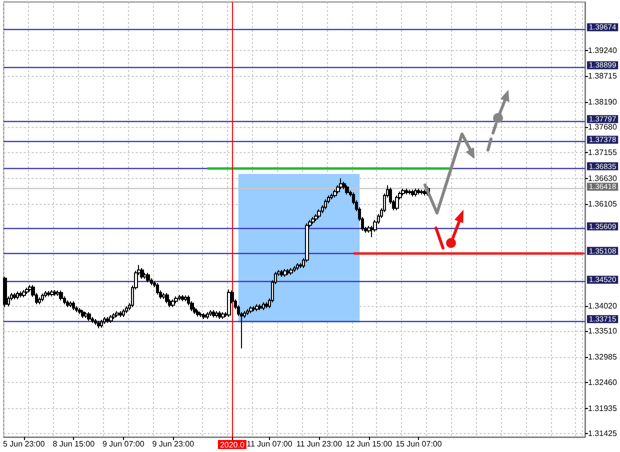 This screenshot has height=452, width=620. I want to click on y-tick-label: 1.31425, so click(603, 433).